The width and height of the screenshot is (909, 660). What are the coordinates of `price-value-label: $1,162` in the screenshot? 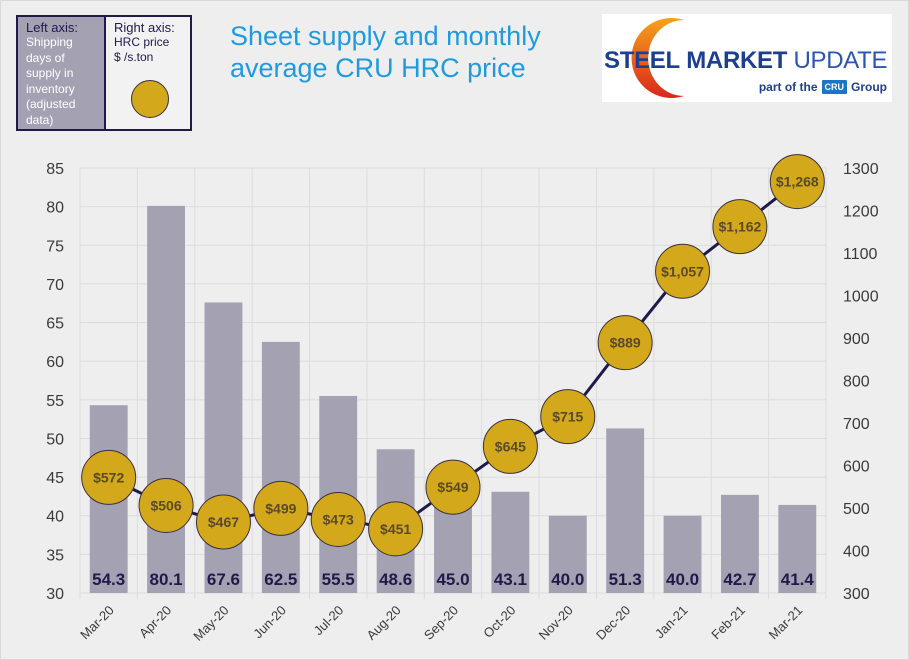 It's located at (740, 227).